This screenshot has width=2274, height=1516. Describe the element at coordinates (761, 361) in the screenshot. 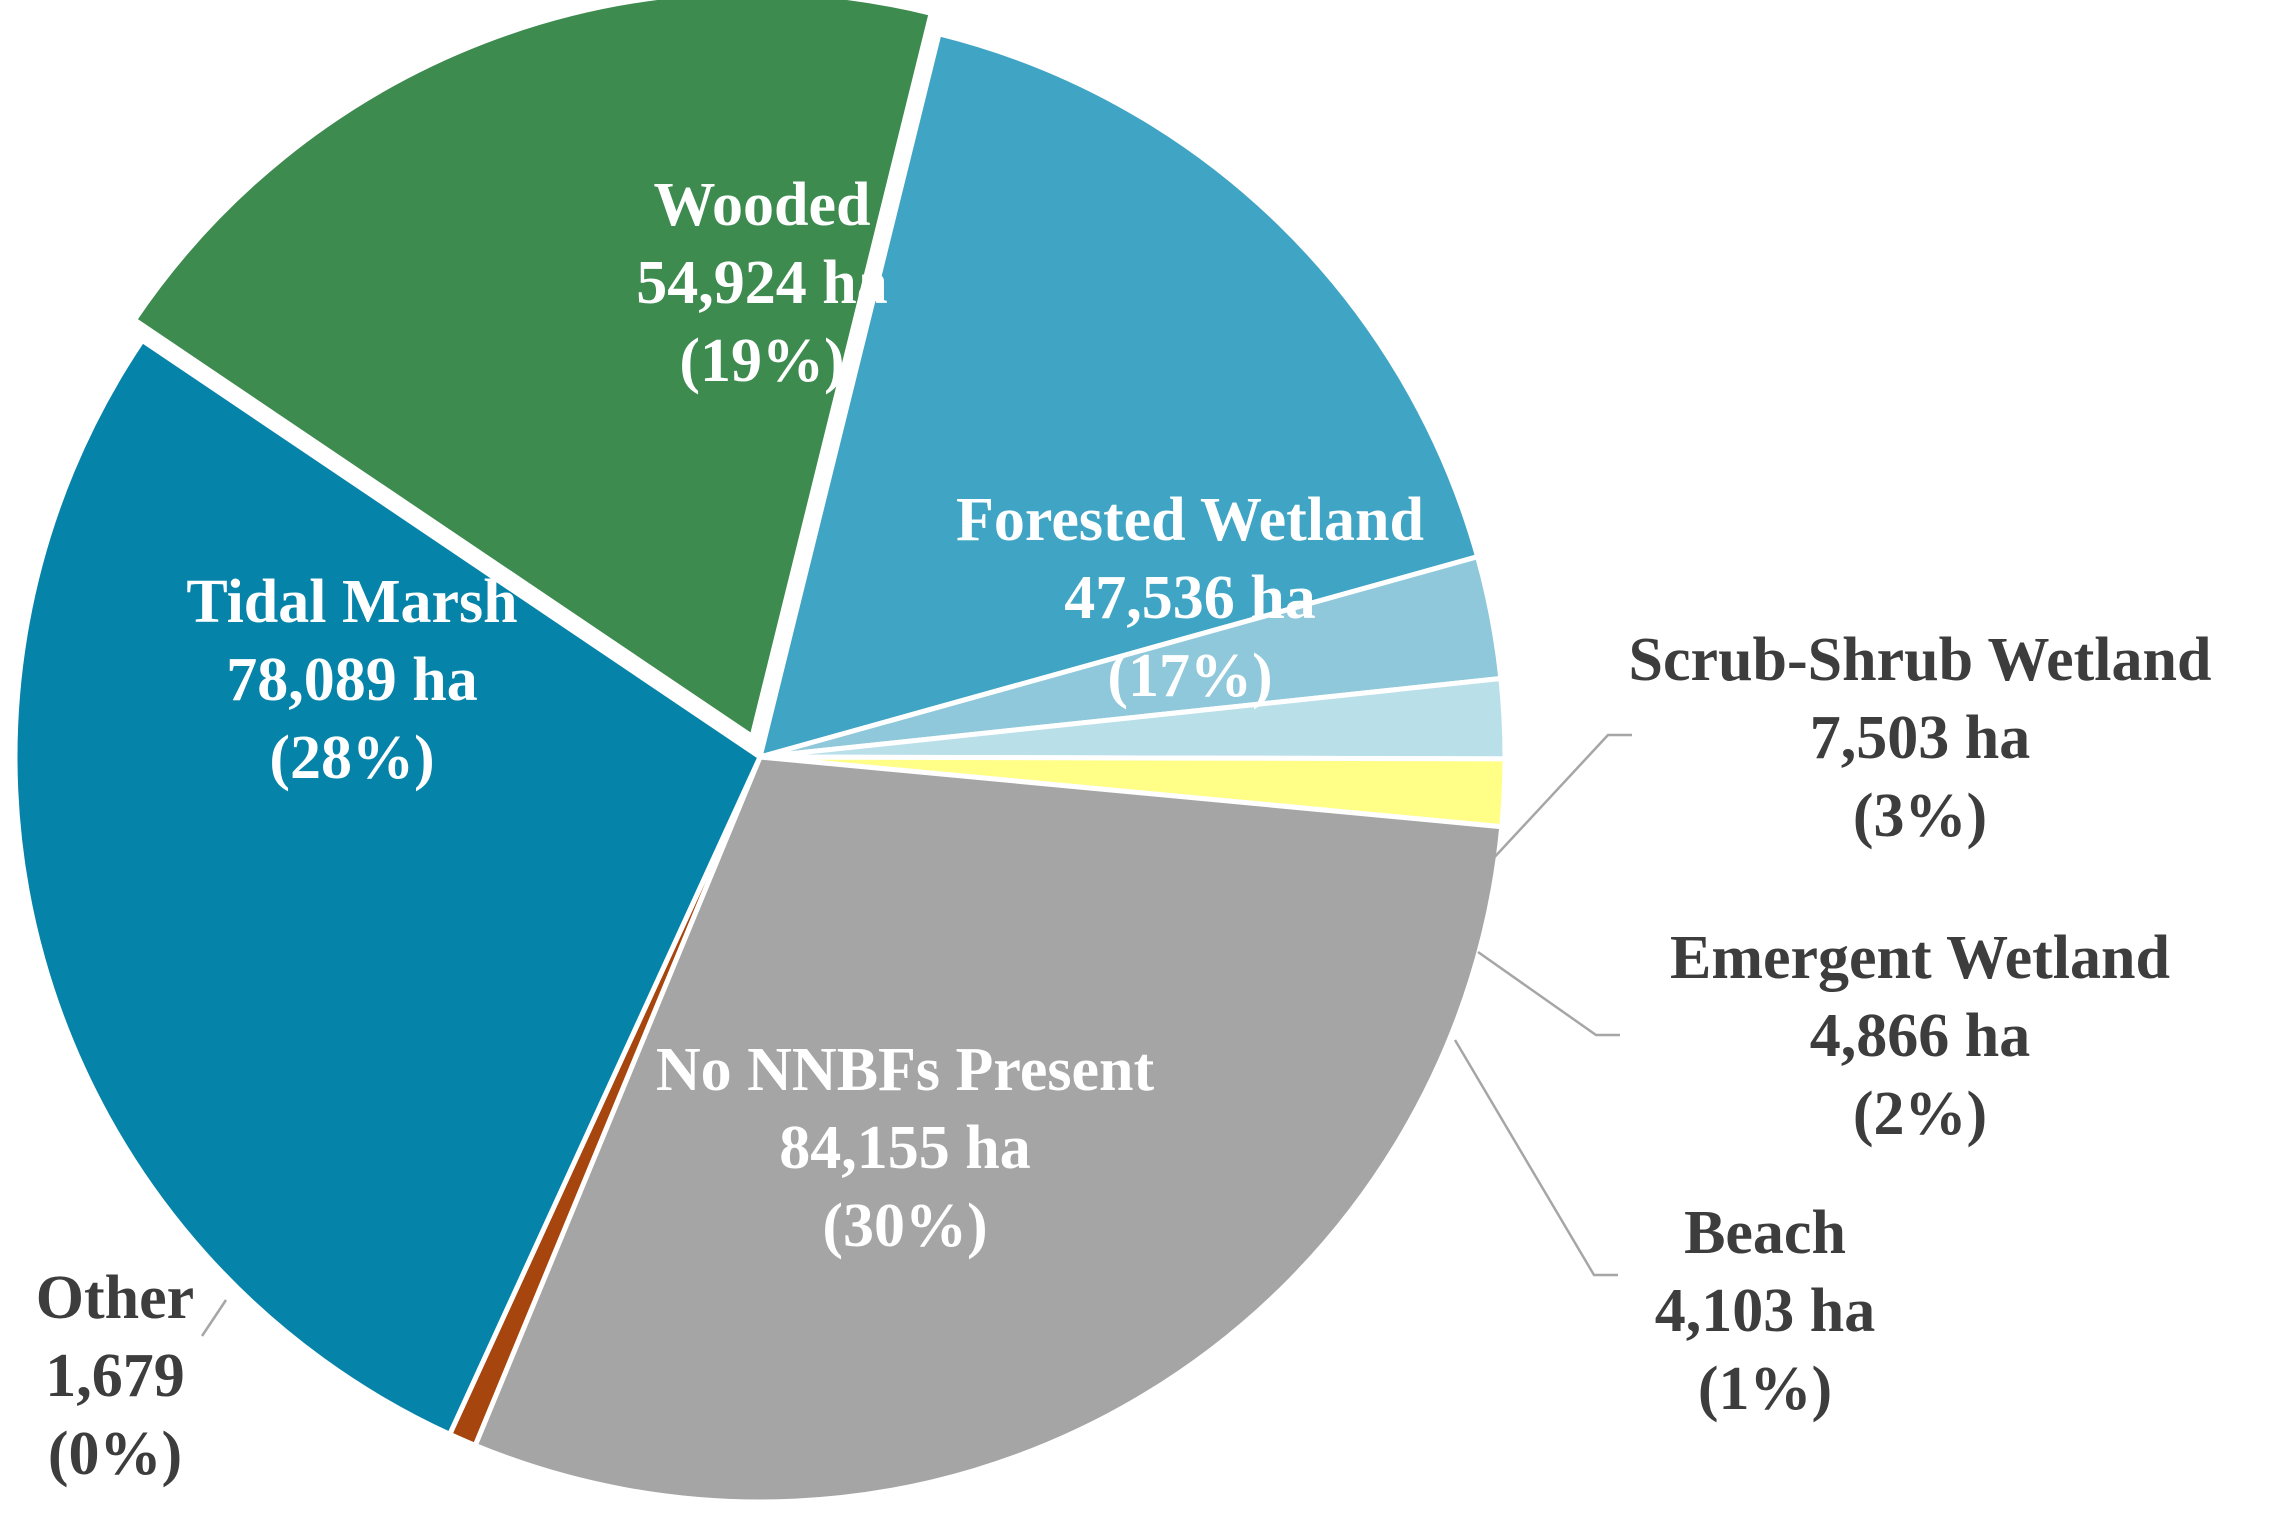

I see `label-percent-wooded: (19%)` at that location.